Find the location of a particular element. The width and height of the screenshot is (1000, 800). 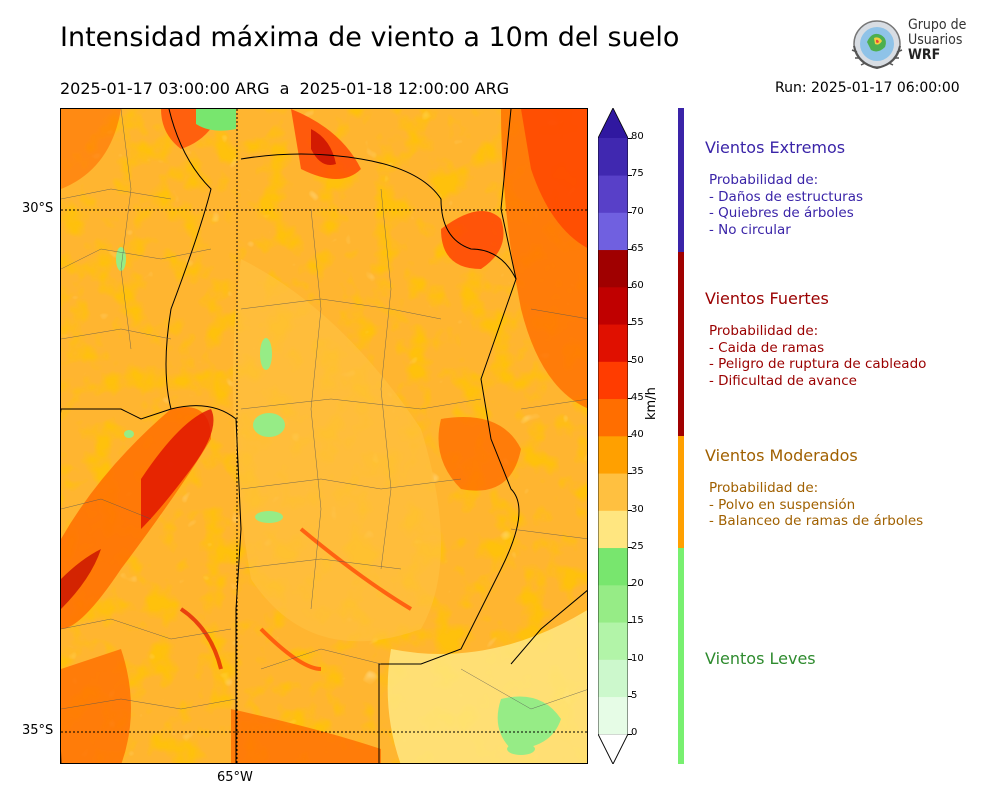

lon-label-65w: 65°W is located at coordinates (235, 777).